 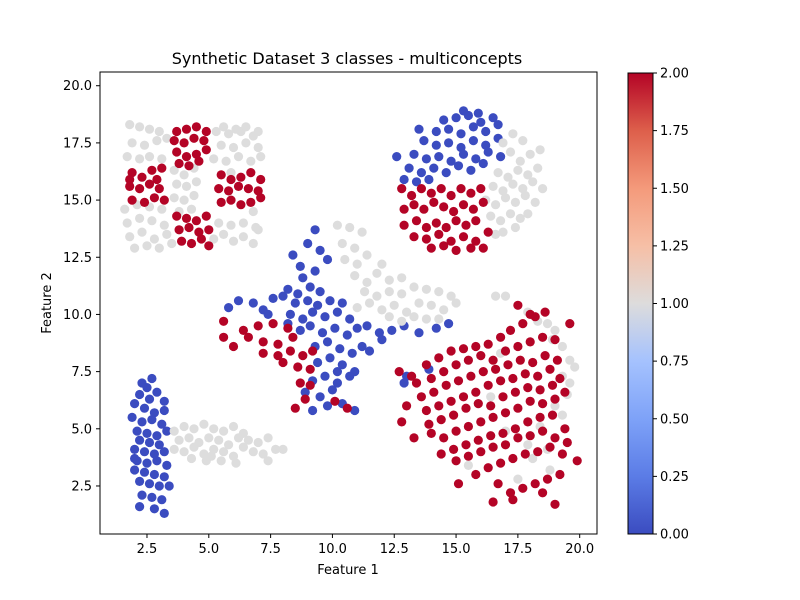 What do you see at coordinates (81, 429) in the screenshot?
I see `y-tick-label: 5.0` at bounding box center [81, 429].